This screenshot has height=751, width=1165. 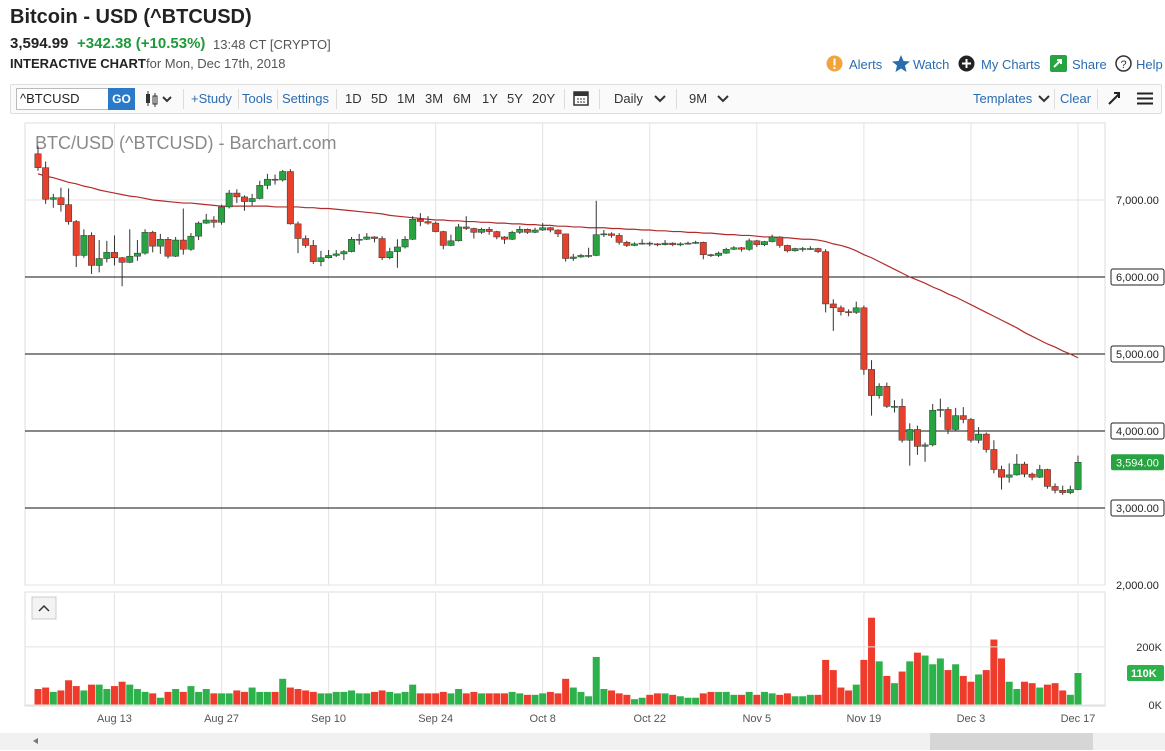 I want to click on range-button: 1M, so click(x=406, y=98).